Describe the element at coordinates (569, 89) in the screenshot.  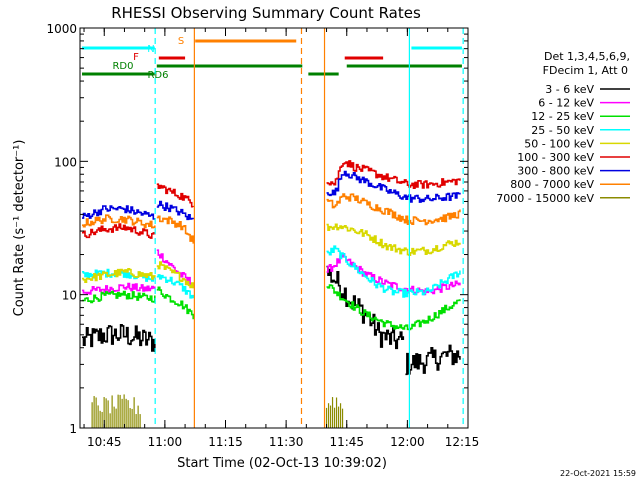
I see `legend-label-3-6-kev: 3 - 6 keV` at that location.